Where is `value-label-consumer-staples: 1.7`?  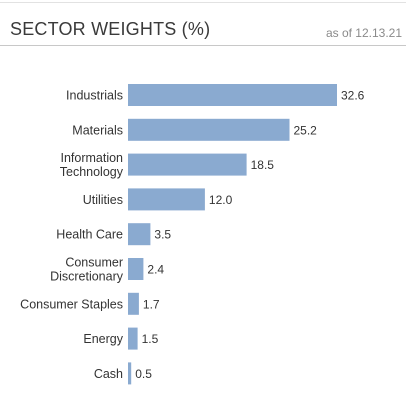
value-label-consumer-staples: 1.7 is located at coordinates (151, 304).